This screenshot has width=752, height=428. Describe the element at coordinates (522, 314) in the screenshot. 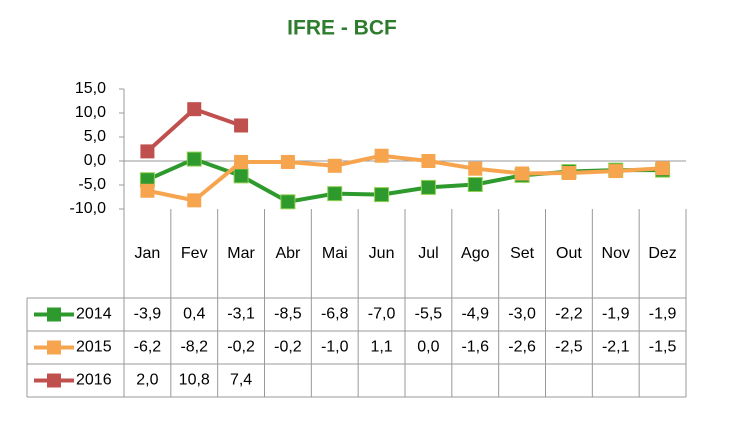

I see `table-value: -3,0` at that location.